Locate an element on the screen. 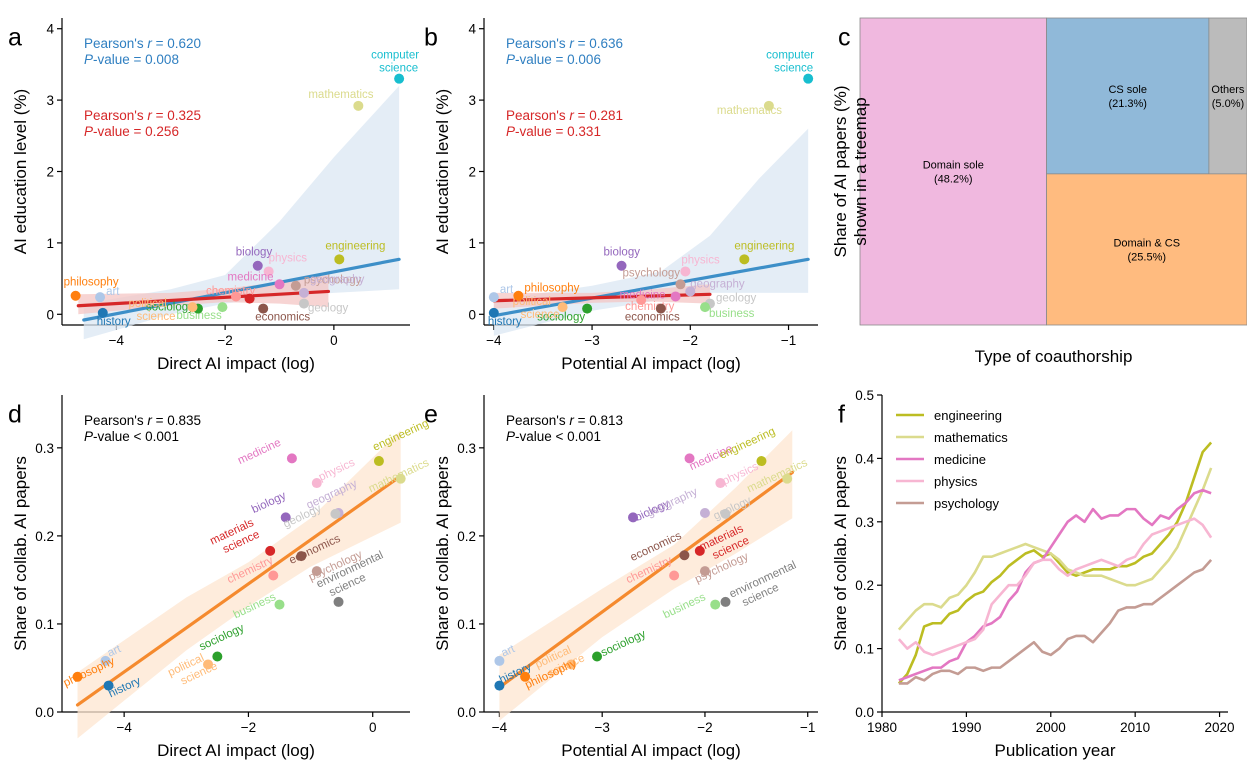 The width and height of the screenshot is (1247, 760). data-label-philosophy: philosophy is located at coordinates (91, 283).